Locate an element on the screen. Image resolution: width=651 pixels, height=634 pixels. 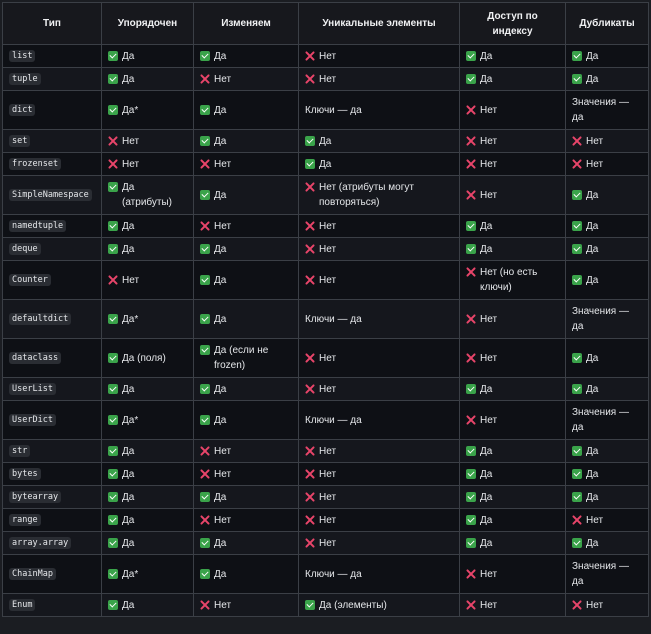
header-unique: Уникальные элементы is located at coordinates (379, 23).